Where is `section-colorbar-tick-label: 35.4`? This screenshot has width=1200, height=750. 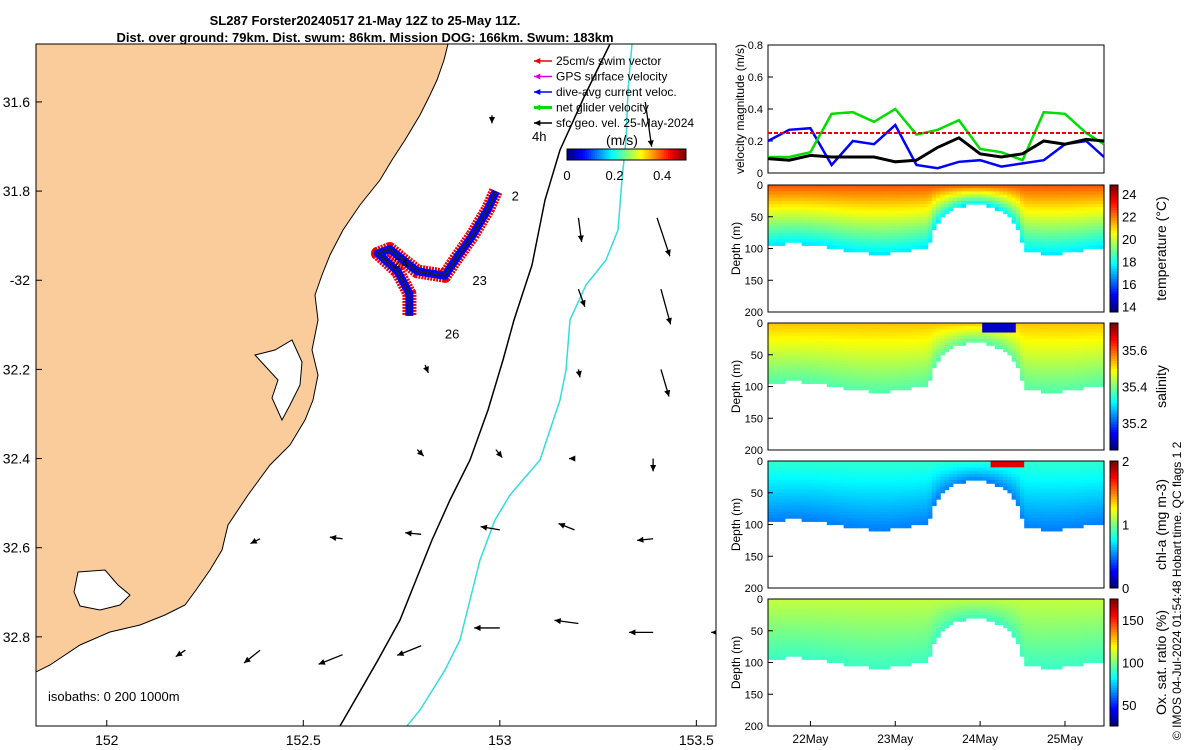 section-colorbar-tick-label: 35.4 is located at coordinates (1134, 387).